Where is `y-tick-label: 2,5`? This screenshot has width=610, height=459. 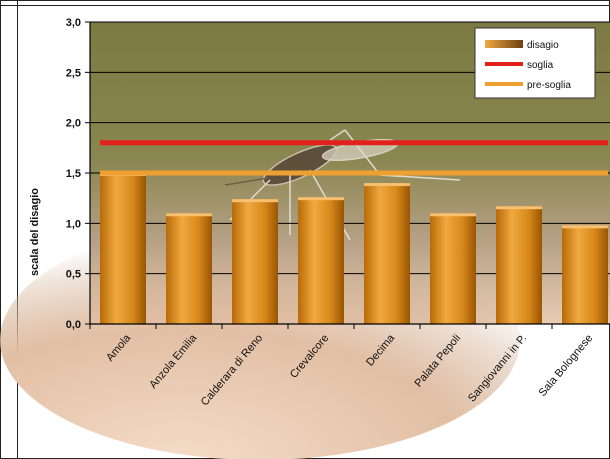 y-tick-label: 2,5 is located at coordinates (73, 73).